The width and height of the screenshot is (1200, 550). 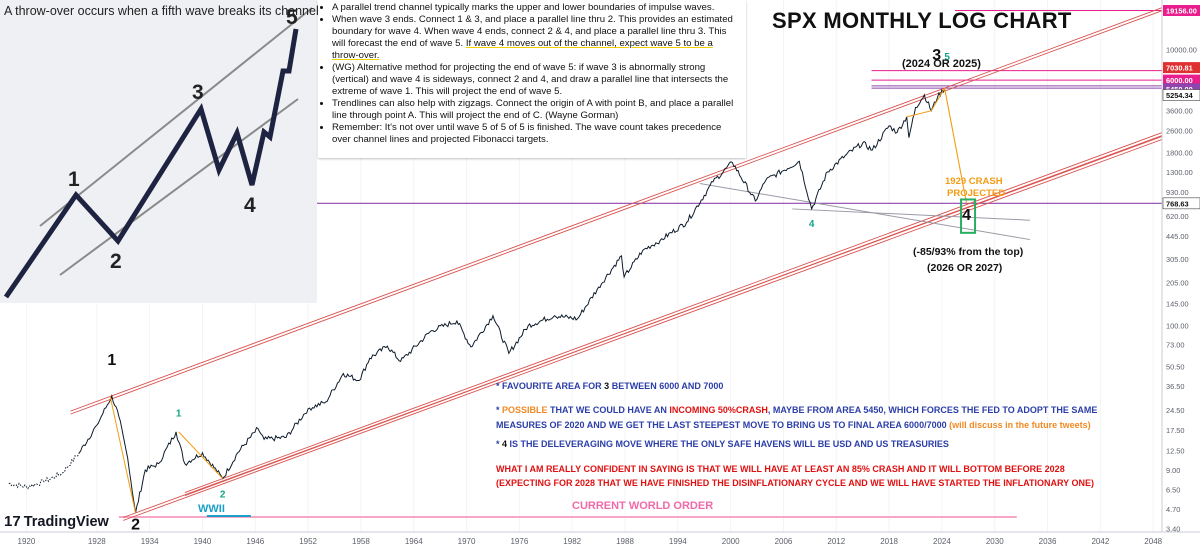 I want to click on inset-wave-path, so click(x=151, y=163).